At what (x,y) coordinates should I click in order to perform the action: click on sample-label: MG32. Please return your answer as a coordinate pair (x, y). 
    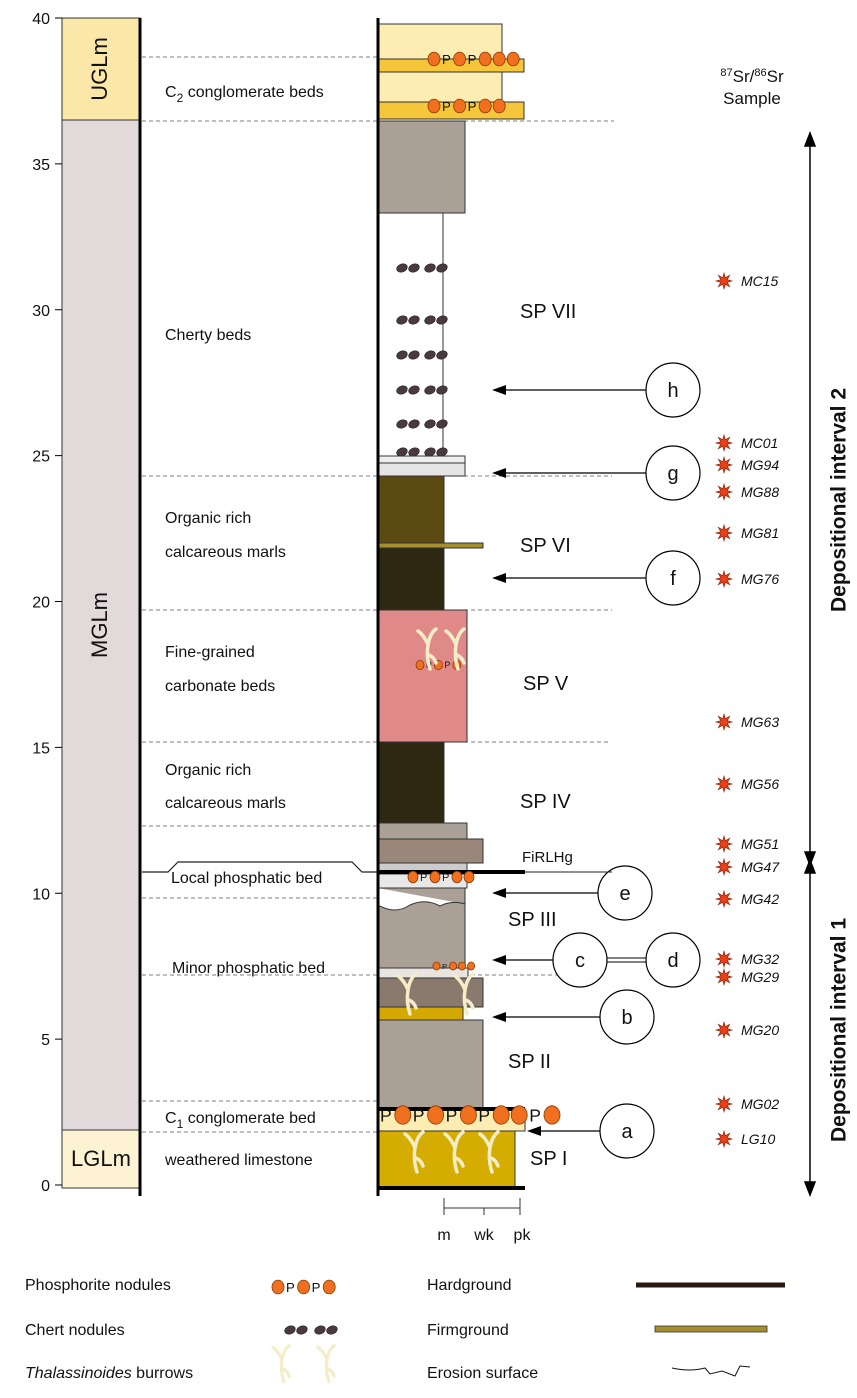
    Looking at the image, I should click on (760, 959).